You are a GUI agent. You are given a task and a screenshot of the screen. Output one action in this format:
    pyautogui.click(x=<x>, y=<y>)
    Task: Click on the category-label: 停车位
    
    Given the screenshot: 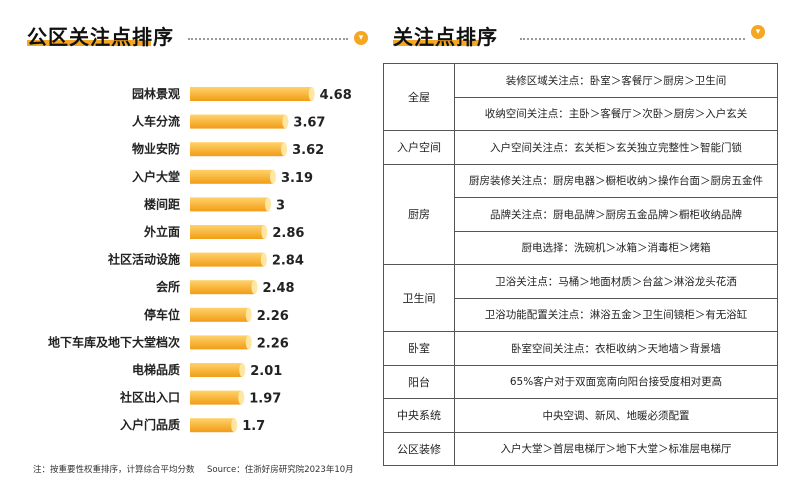 What is the action you would take?
    pyautogui.click(x=162, y=314)
    